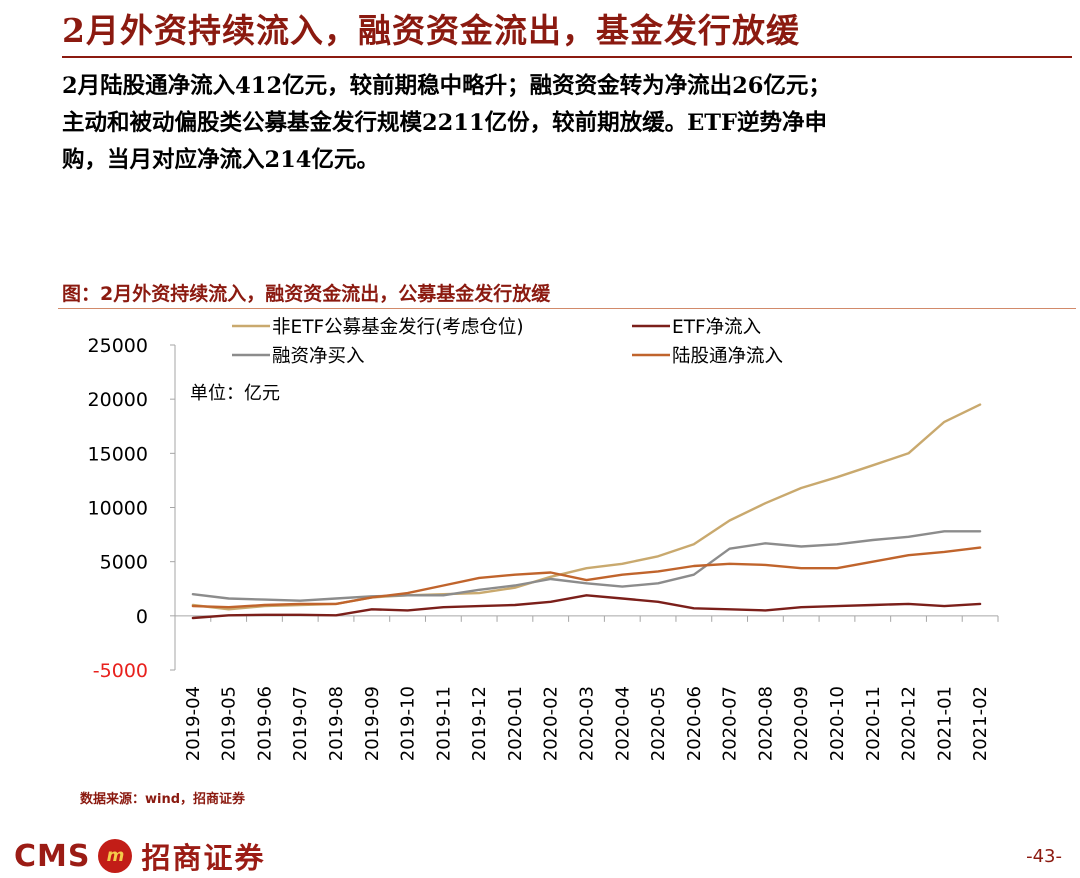  What do you see at coordinates (658, 723) in the screenshot?
I see `x-tick-label: 2020-05` at bounding box center [658, 723].